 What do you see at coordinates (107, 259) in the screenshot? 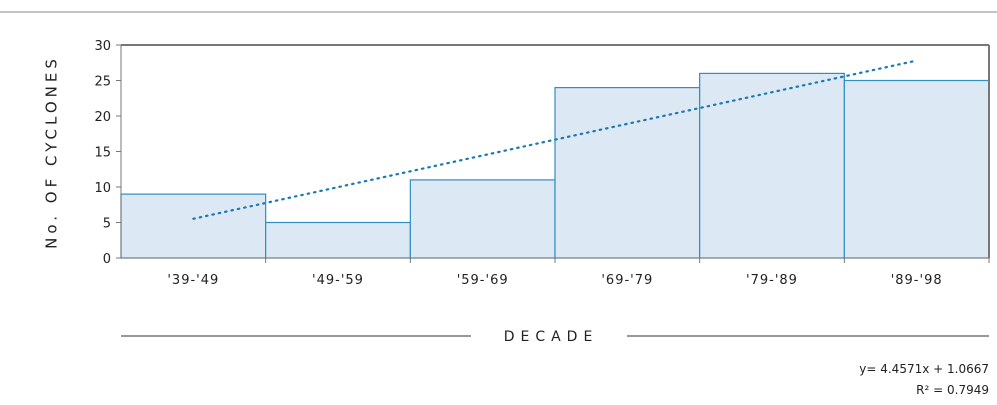
I see `y-tick-label: 0` at bounding box center [107, 259].